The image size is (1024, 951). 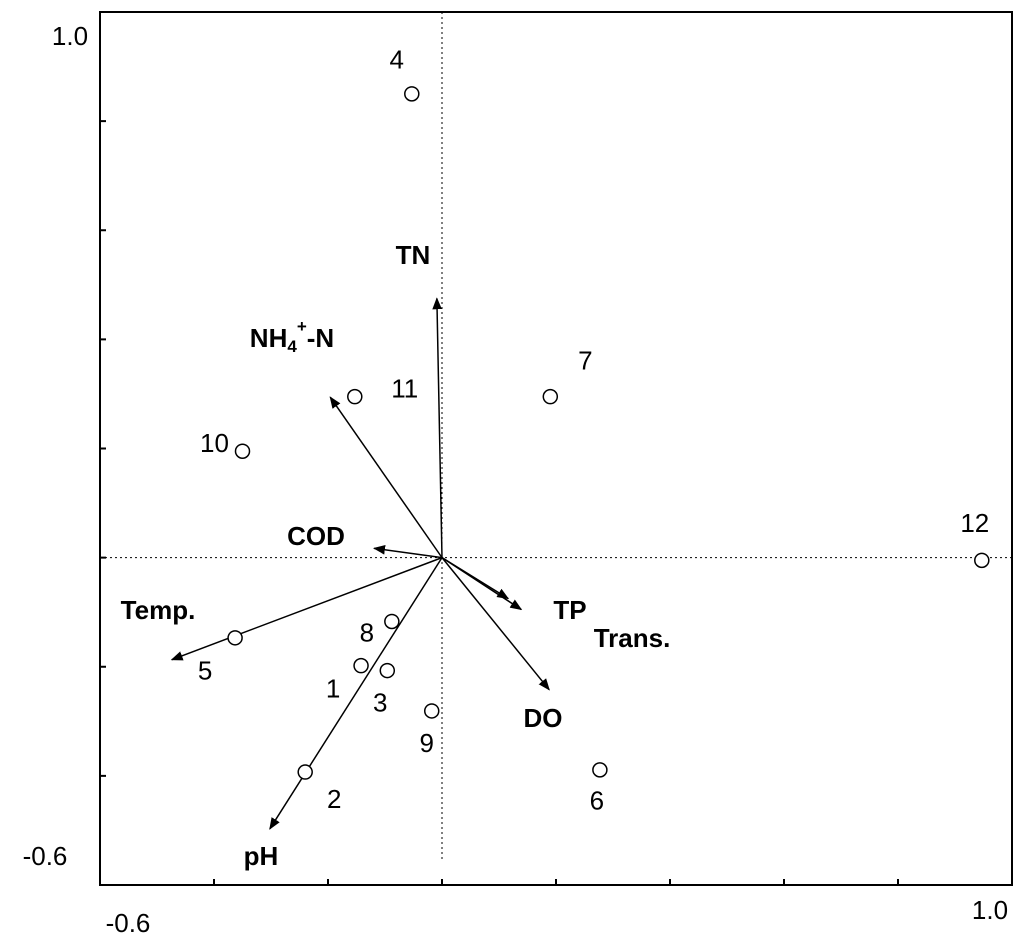 I want to click on variable-label-part: -N, so click(x=320, y=338).